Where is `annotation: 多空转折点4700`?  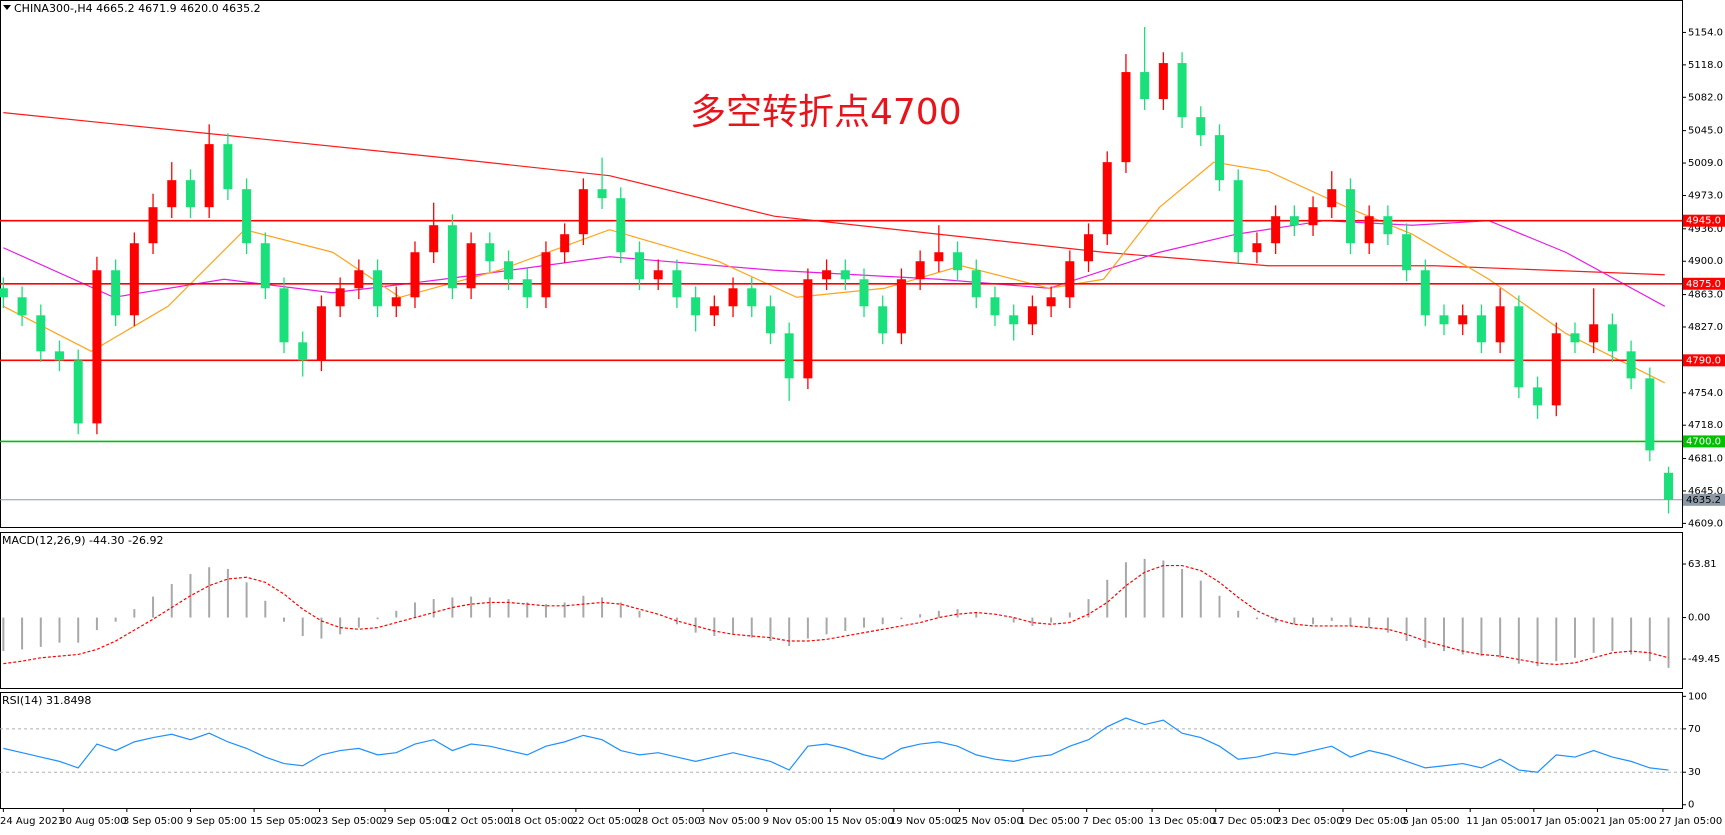 annotation: 多空转折点4700 is located at coordinates (826, 112).